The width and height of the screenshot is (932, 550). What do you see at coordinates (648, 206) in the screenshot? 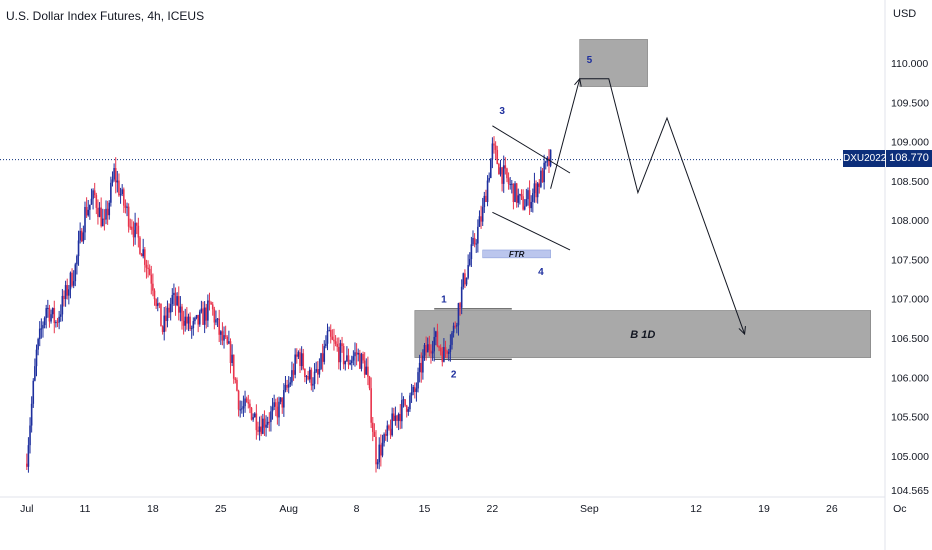
I see `projection-path` at bounding box center [648, 206].